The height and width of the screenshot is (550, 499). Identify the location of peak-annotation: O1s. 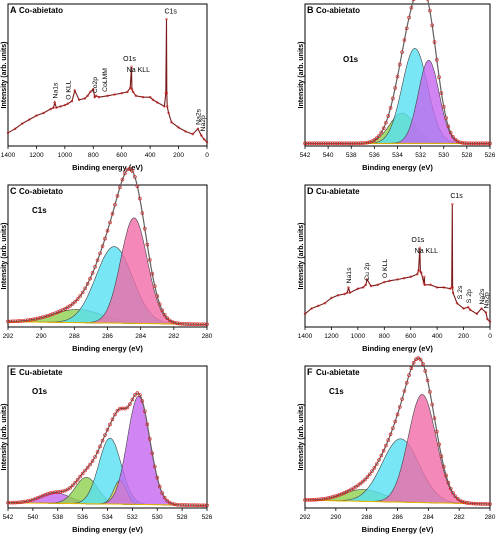
(417, 240).